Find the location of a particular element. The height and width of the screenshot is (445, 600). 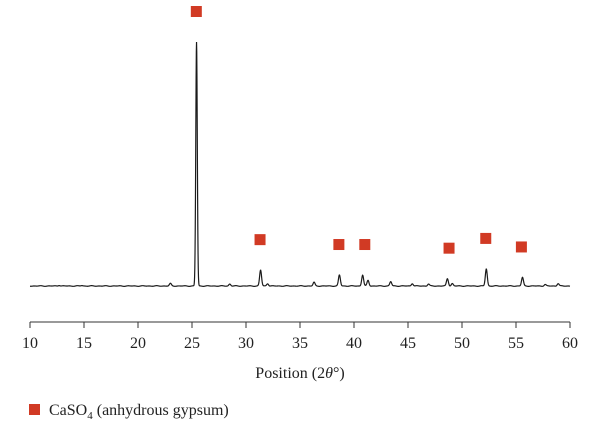

x-tick-label: 55 is located at coordinates (516, 343).